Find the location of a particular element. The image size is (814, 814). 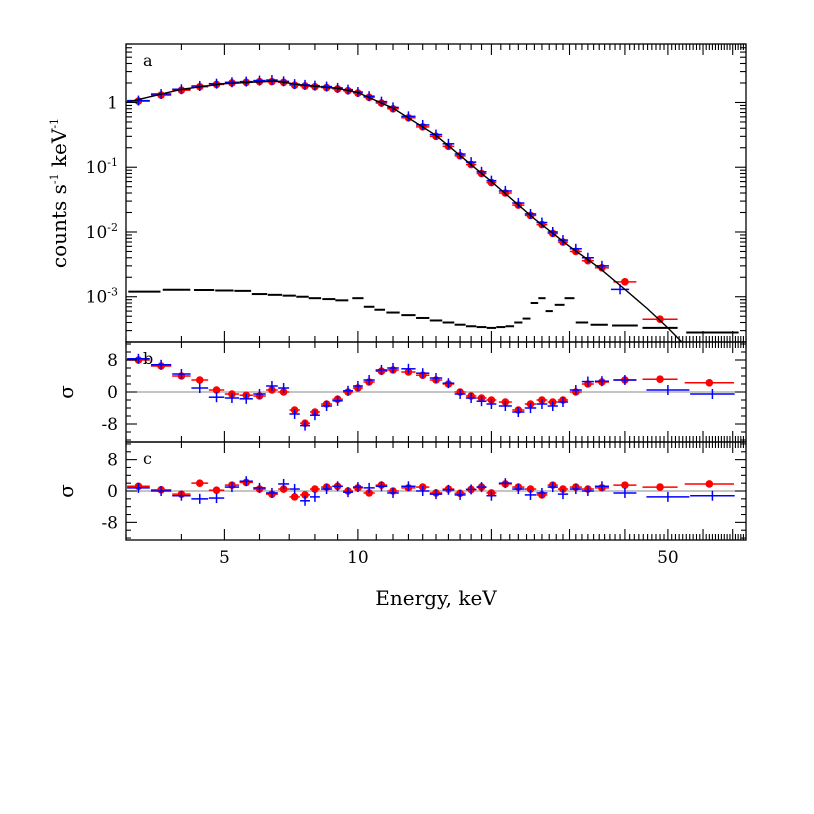

y-tick-label: 10⁻¹ is located at coordinates (102, 167).